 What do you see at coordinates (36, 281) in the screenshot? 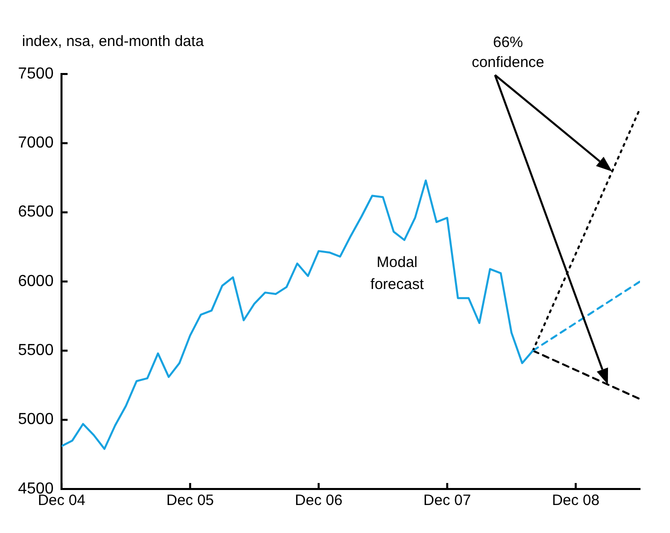
I see `y-tick-label: 6000` at bounding box center [36, 281].